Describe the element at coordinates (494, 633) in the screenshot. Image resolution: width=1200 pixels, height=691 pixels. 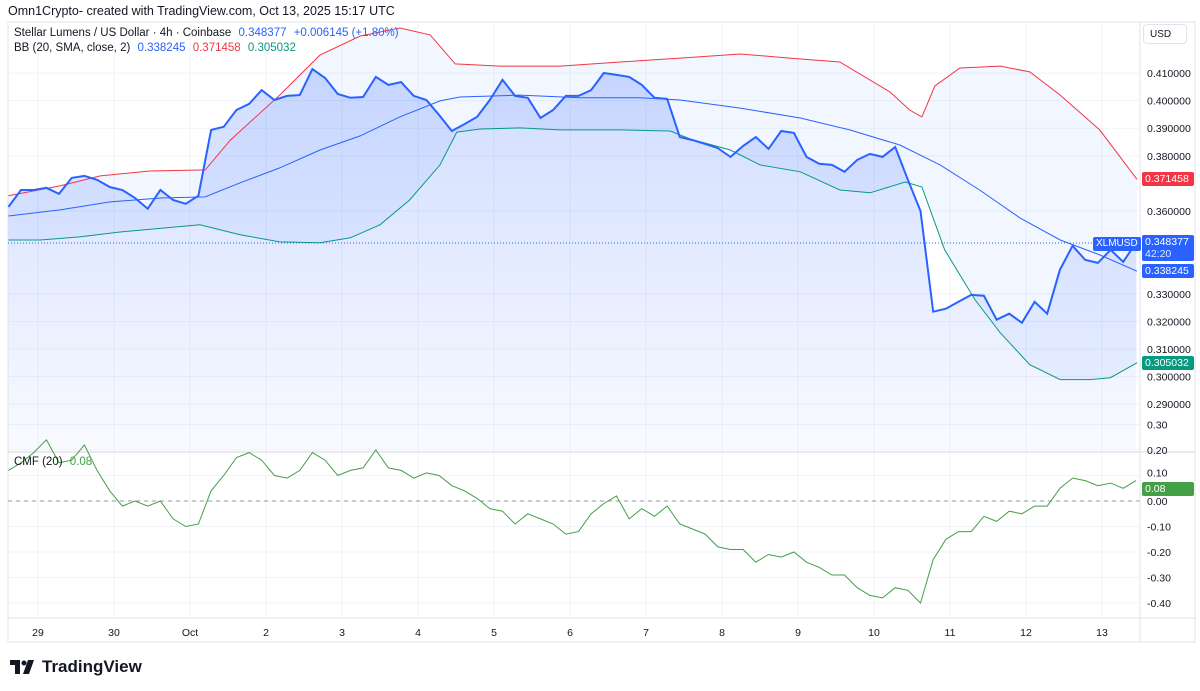
I see `time-axis-label: 5` at that location.